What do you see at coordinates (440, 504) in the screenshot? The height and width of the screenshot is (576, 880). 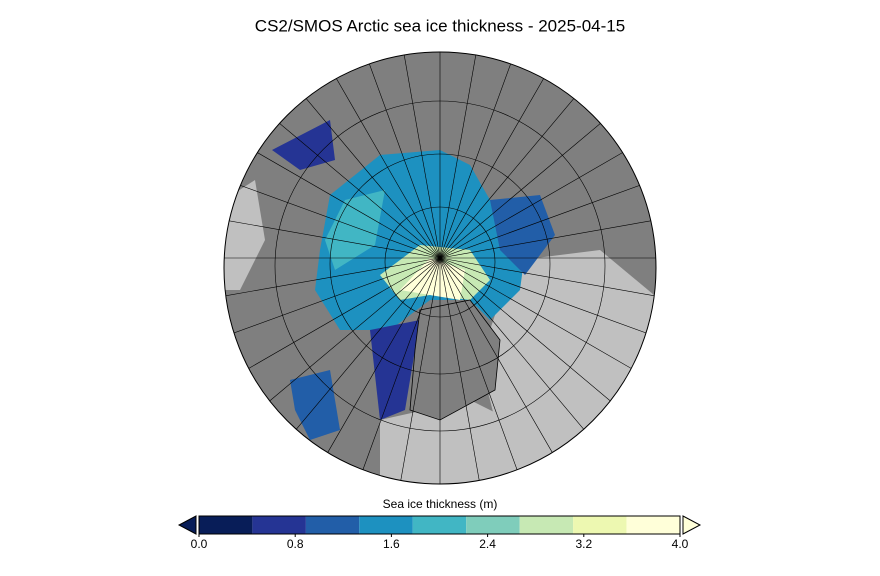 I see `colorbar-label: Sea ice thickness (m)` at bounding box center [440, 504].